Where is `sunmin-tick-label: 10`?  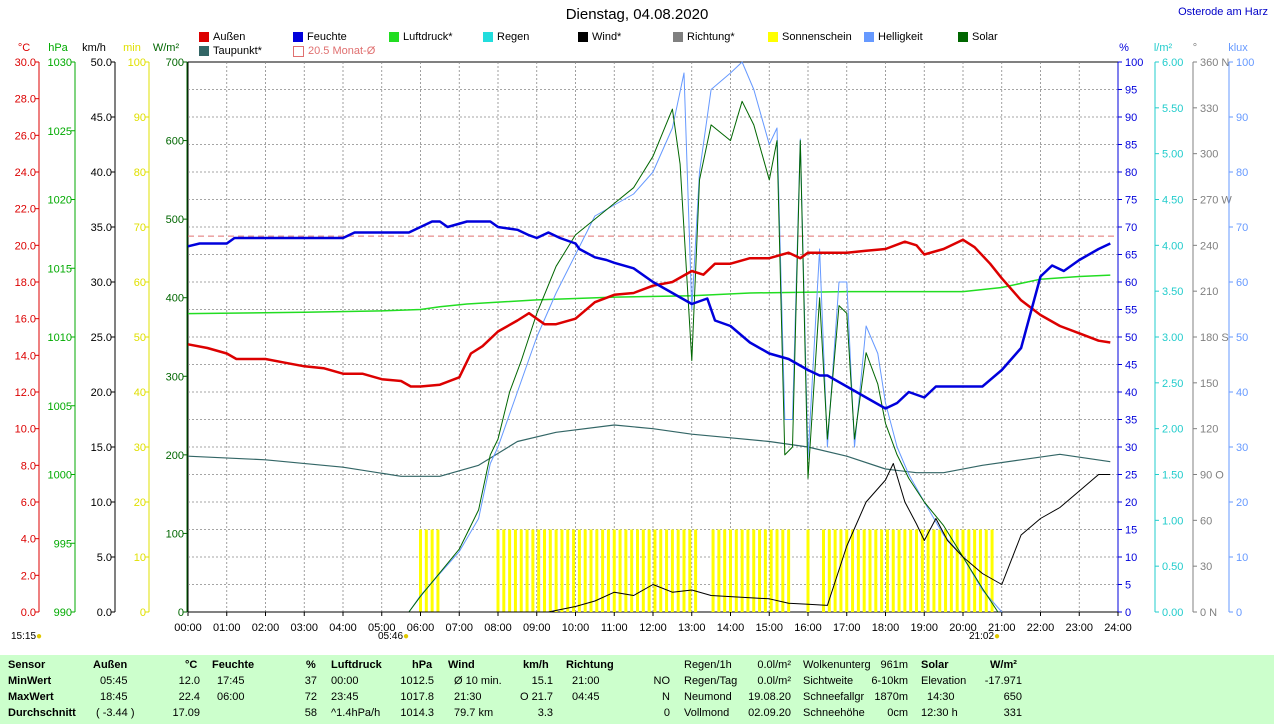 sunmin-tick-label: 10 is located at coordinates (140, 558).